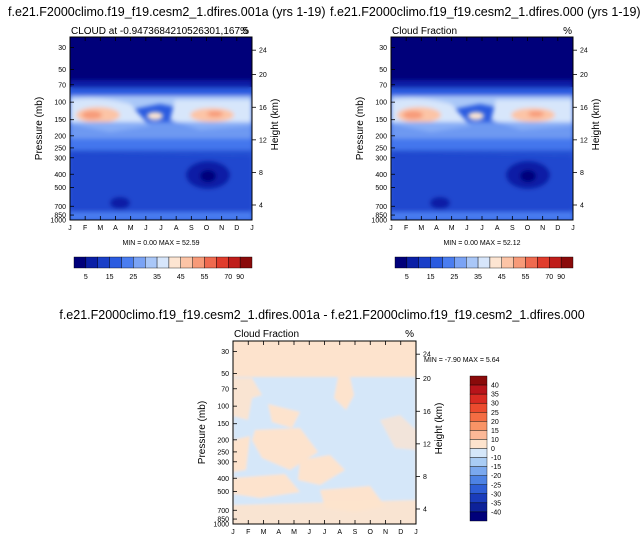 The width and height of the screenshot is (644, 550). I want to click on panel-2-stats: MIN = 0.00 MAX = 52.12, so click(481, 243).